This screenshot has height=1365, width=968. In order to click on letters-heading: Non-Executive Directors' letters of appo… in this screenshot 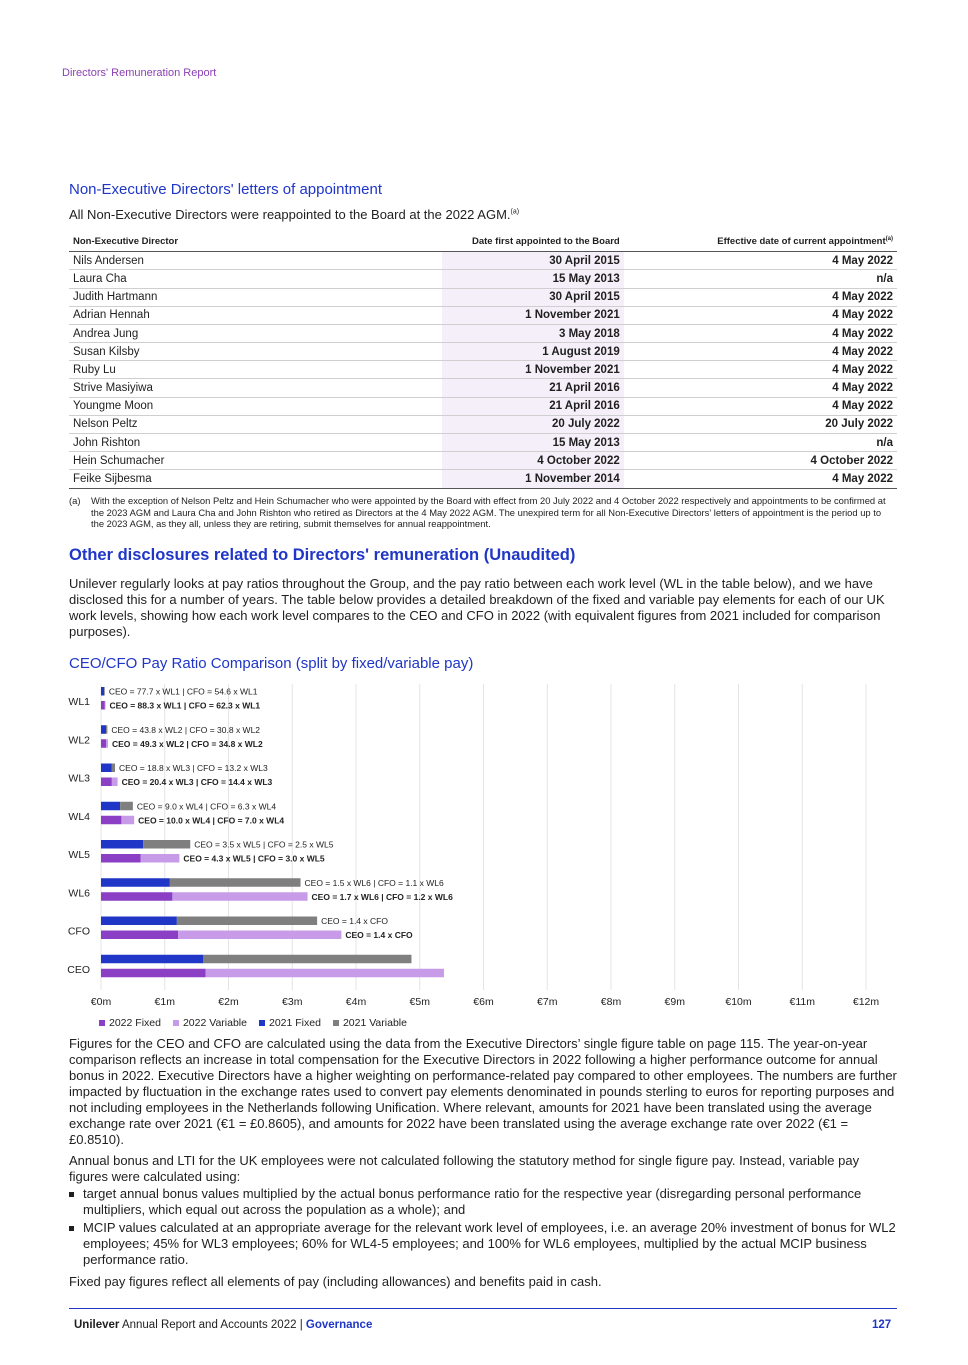, I will do `click(226, 189)`.